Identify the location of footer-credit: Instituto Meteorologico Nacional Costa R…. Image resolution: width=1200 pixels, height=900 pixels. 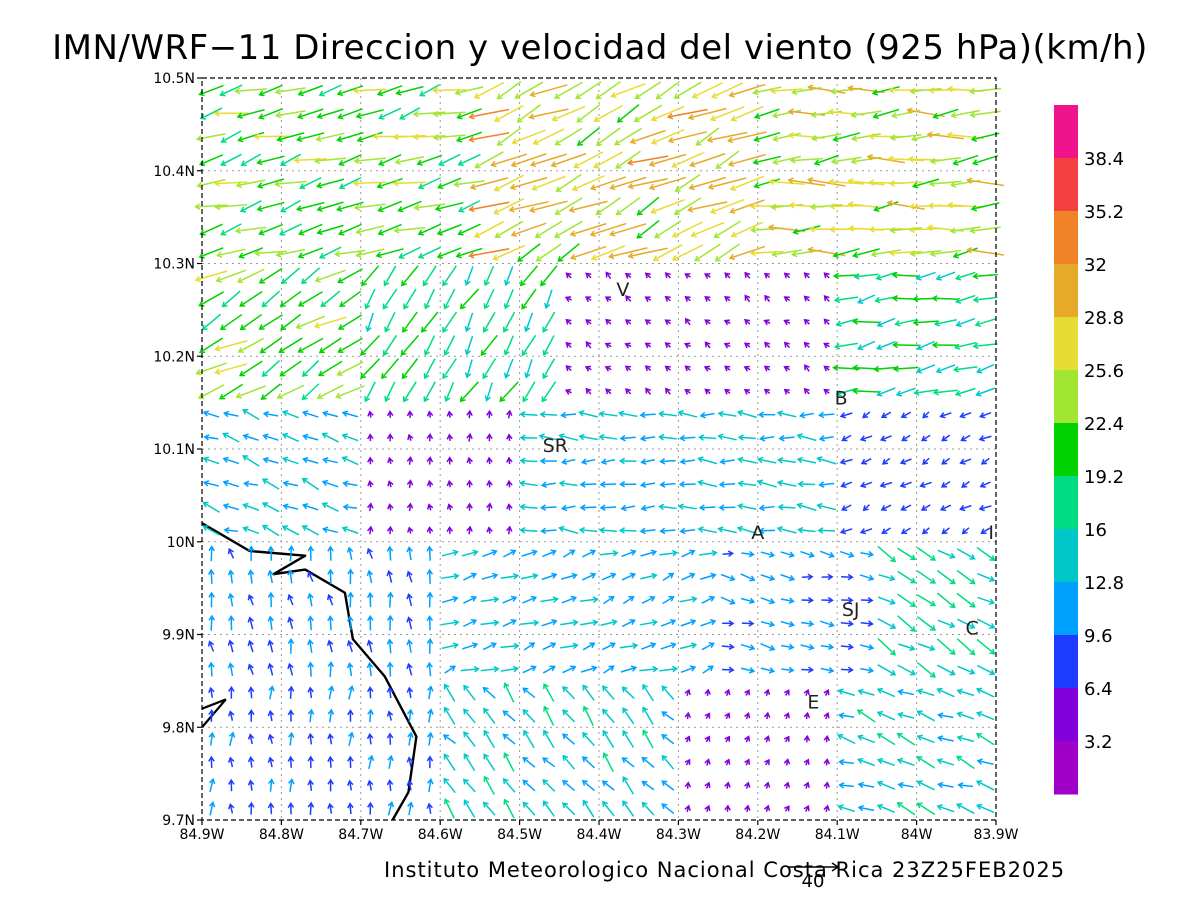
(725, 870).